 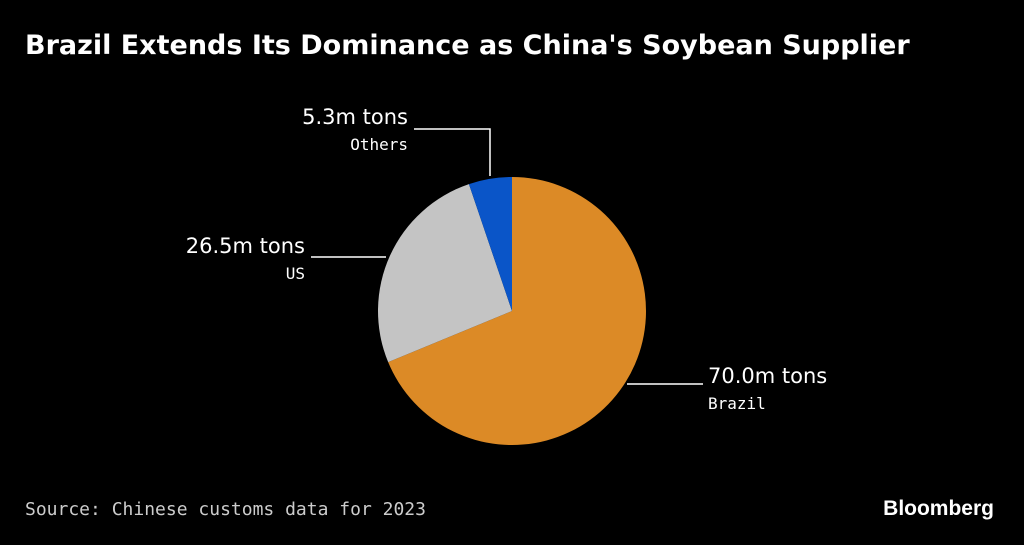 I want to click on slice-brazil, so click(x=517, y=311).